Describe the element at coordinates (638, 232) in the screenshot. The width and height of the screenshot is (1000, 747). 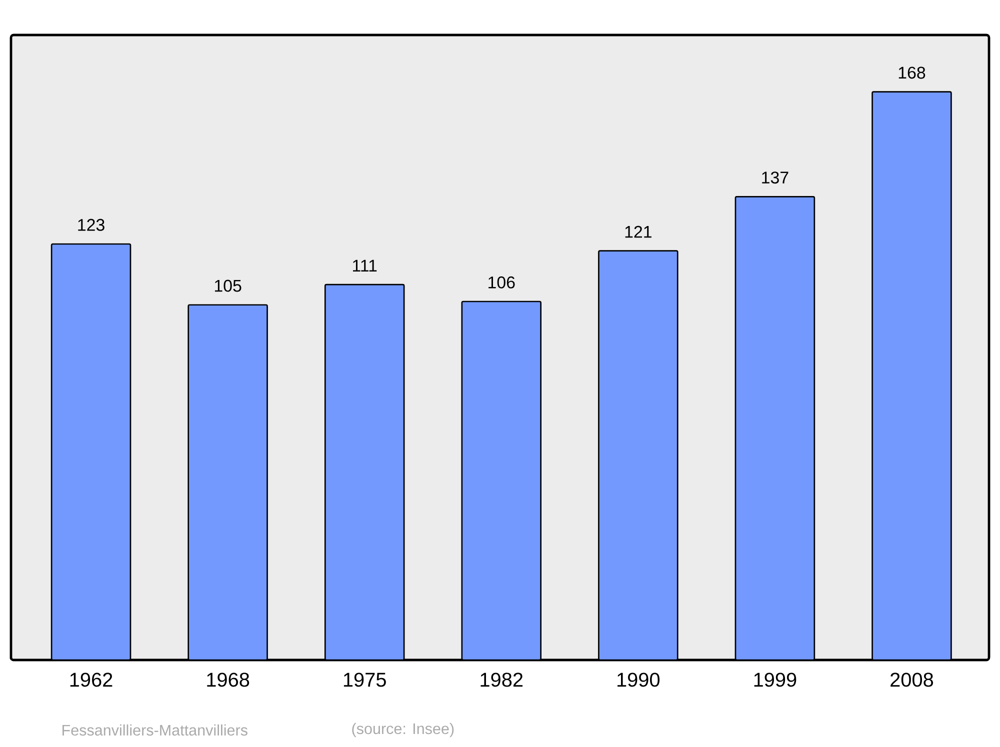
I see `data-label: 121` at that location.